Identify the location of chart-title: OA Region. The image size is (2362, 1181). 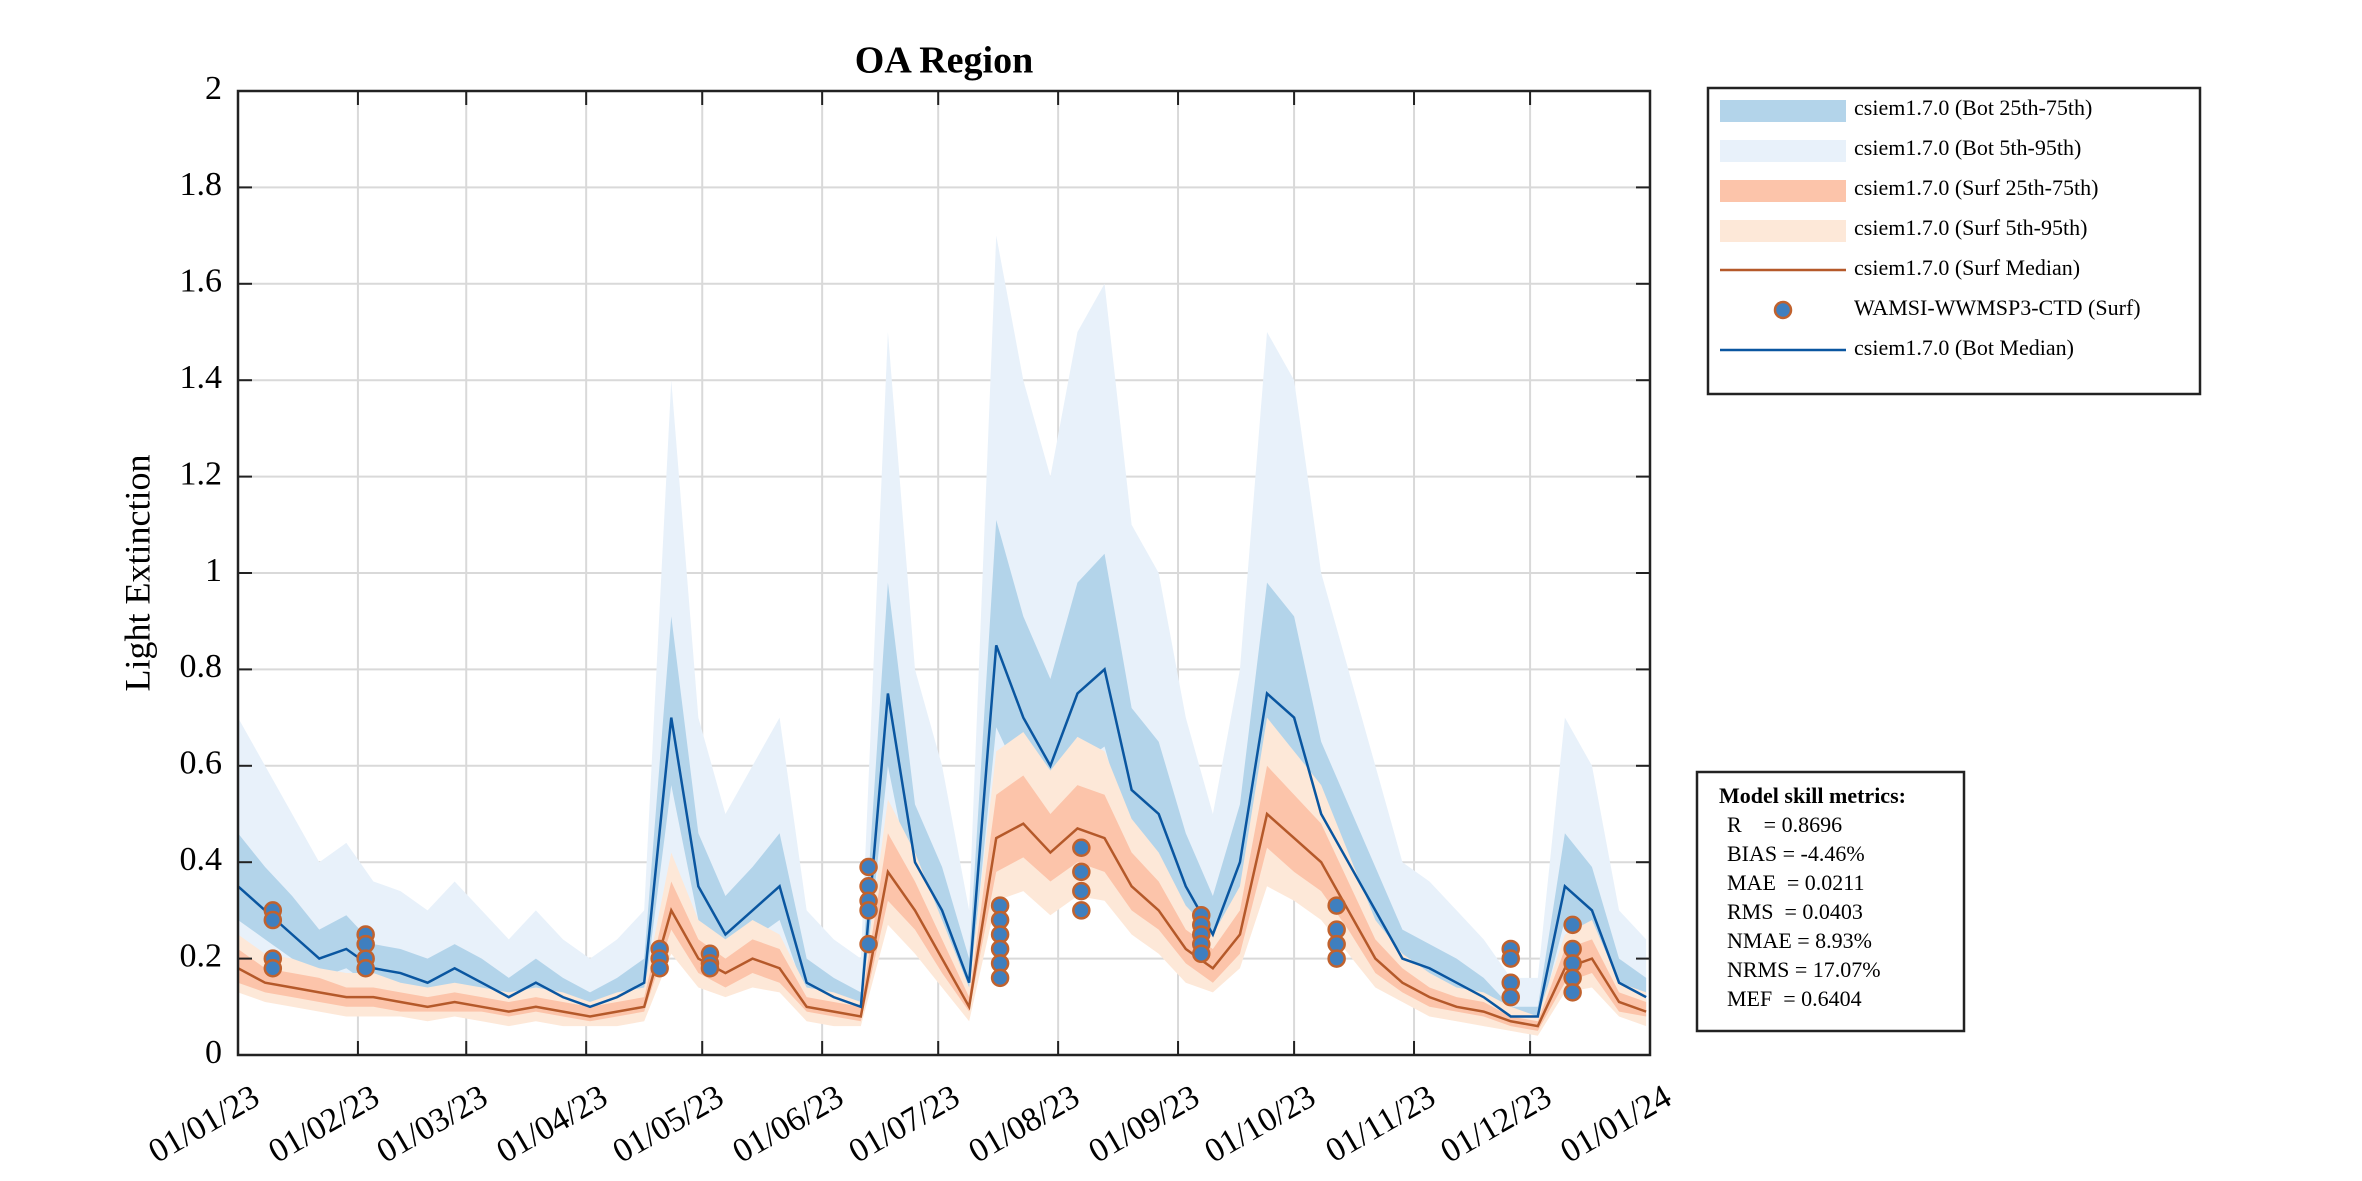
(944, 61).